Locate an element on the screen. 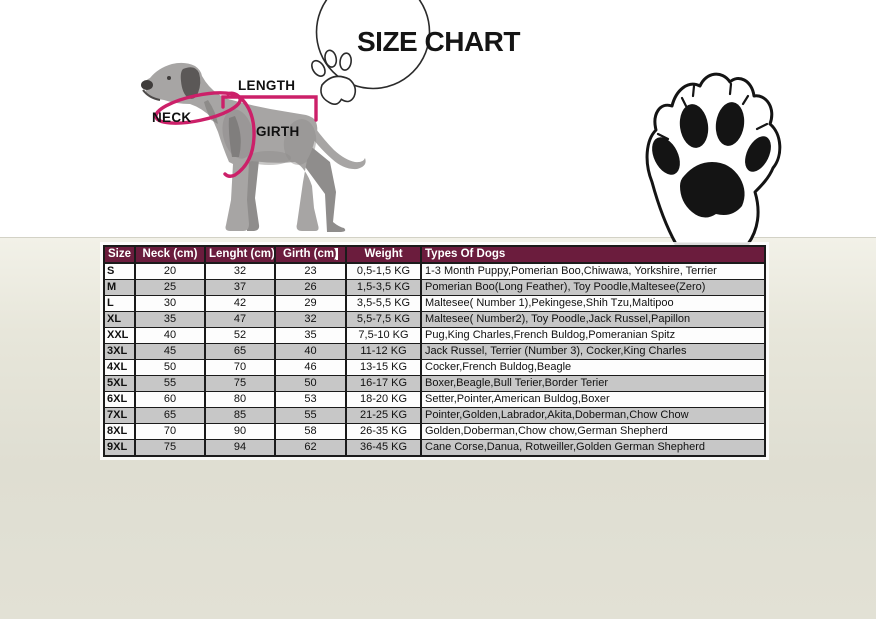 This screenshot has width=876, height=619. table-cell: 18-20 KG is located at coordinates (383, 399).